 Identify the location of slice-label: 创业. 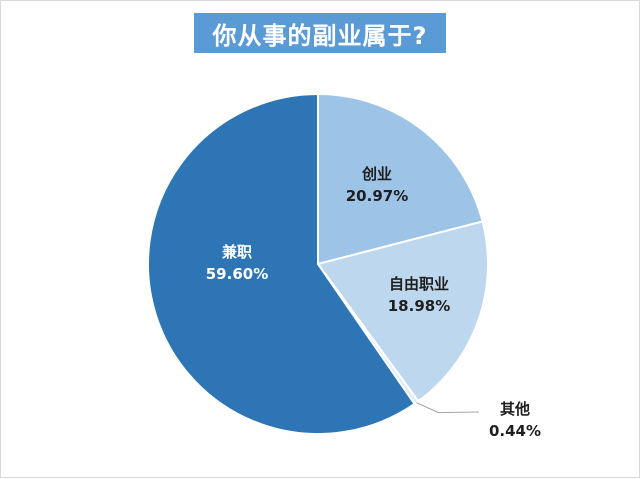
(376, 174).